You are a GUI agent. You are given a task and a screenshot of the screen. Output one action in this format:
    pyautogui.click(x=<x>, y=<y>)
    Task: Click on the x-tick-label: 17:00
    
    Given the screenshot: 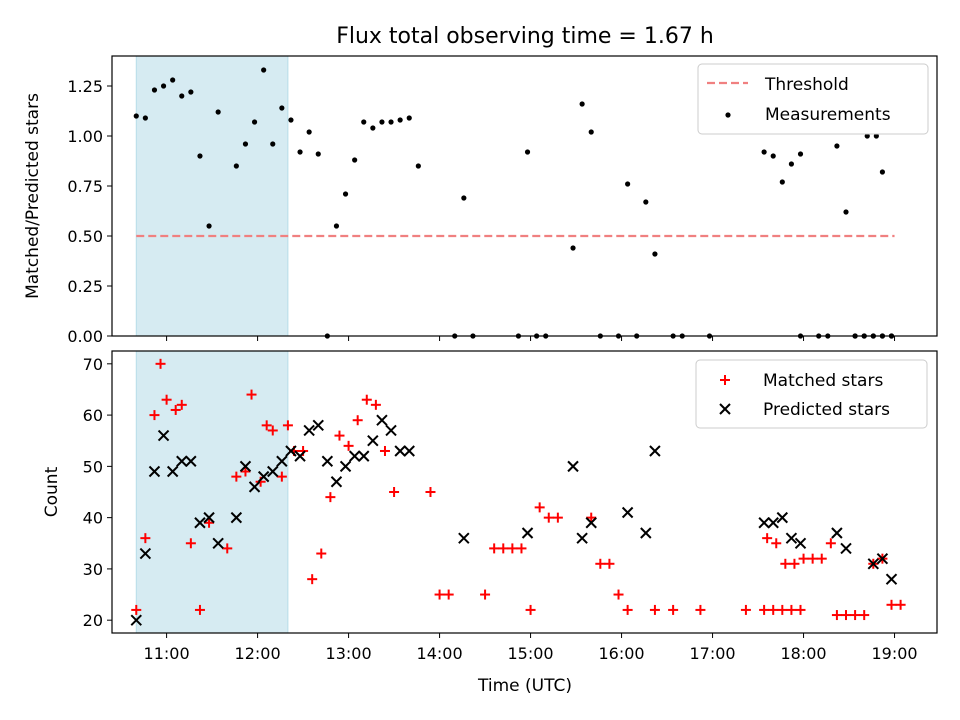 What is the action you would take?
    pyautogui.click(x=712, y=653)
    